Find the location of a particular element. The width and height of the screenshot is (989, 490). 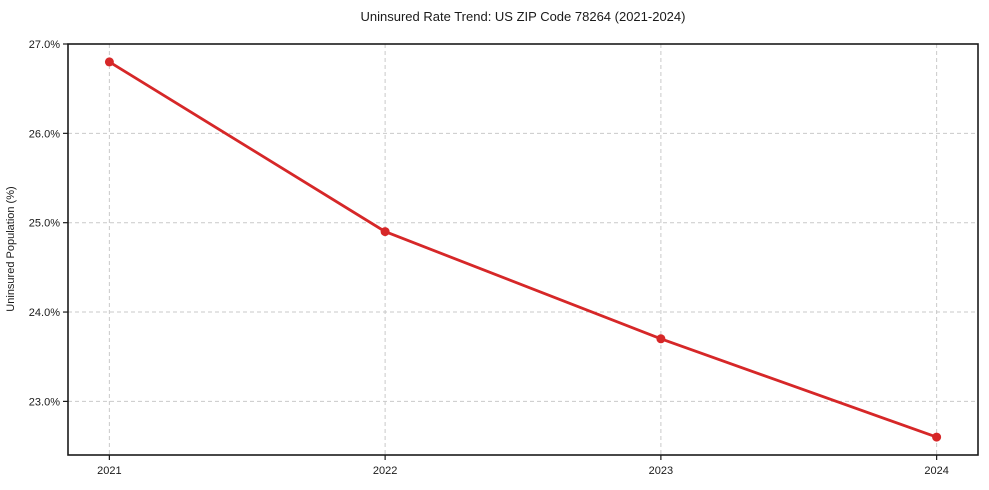

x-tick-label: 2022 is located at coordinates (385, 471).